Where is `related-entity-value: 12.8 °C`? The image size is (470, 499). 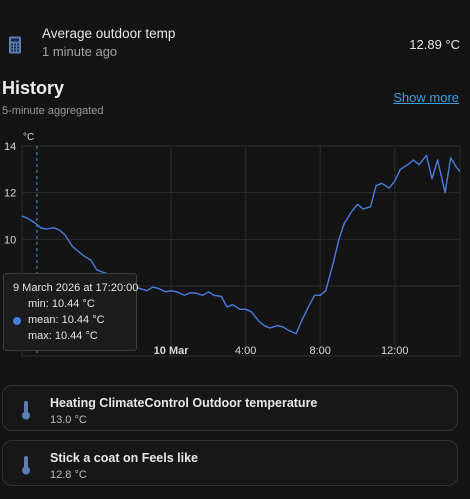 related-entity-value: 12.8 °C is located at coordinates (68, 475).